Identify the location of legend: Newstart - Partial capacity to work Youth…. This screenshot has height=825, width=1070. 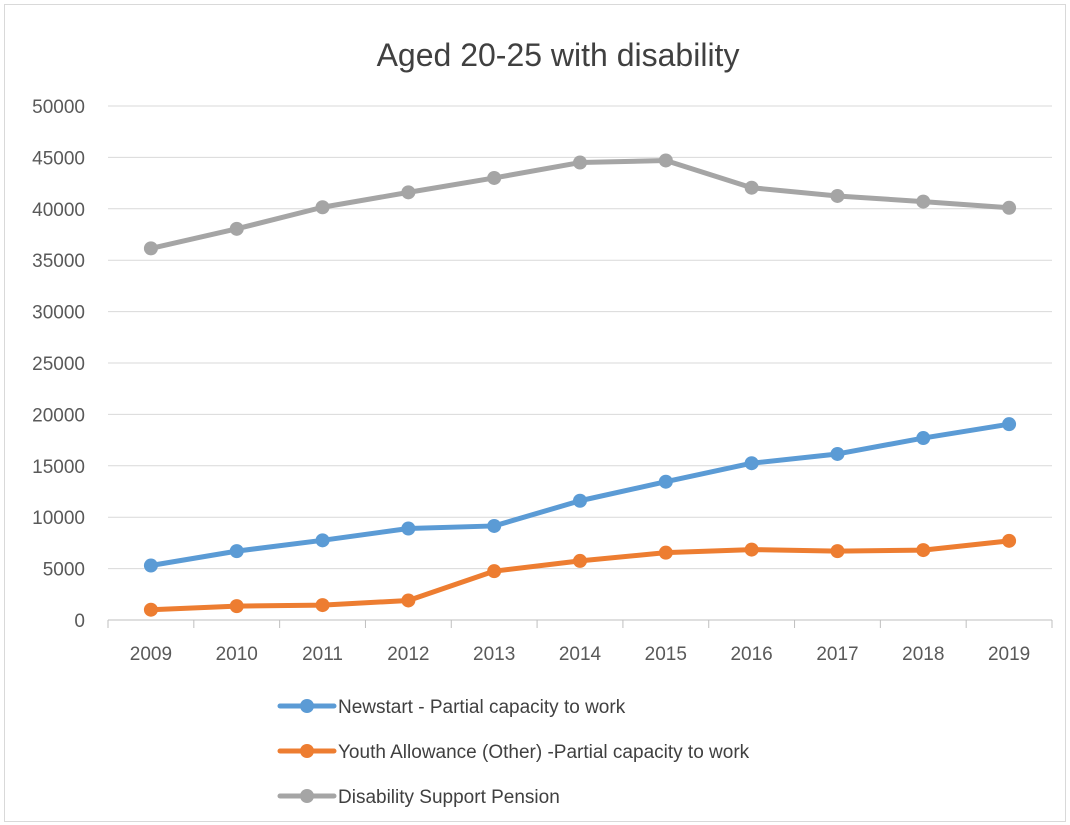
(513, 752).